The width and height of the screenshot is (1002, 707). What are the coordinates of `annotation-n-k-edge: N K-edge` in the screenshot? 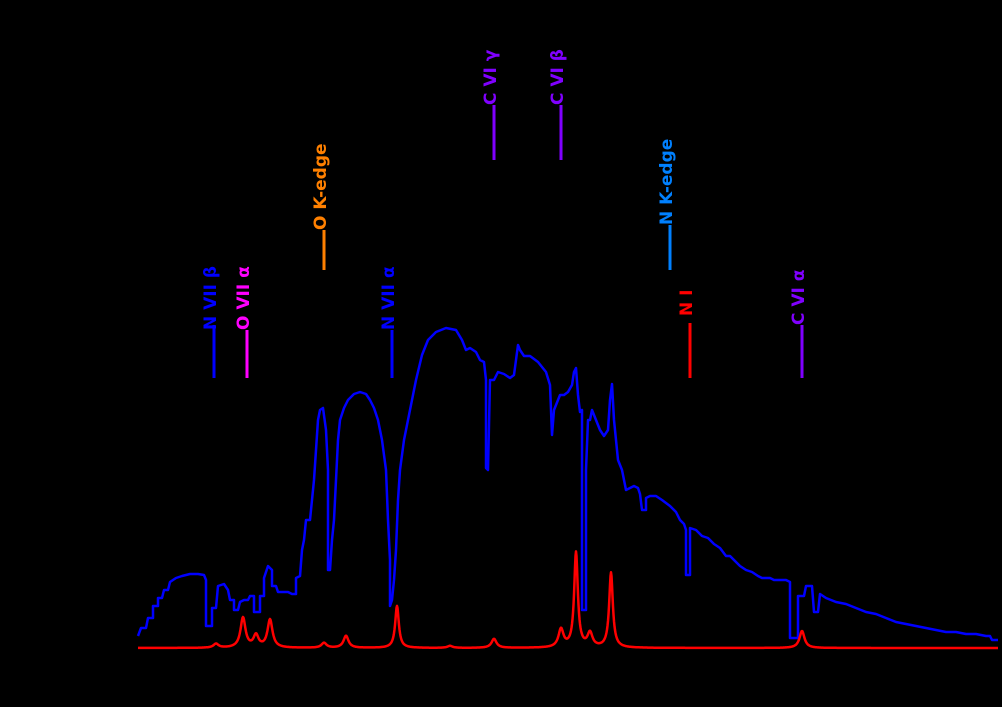 It's located at (667, 204).